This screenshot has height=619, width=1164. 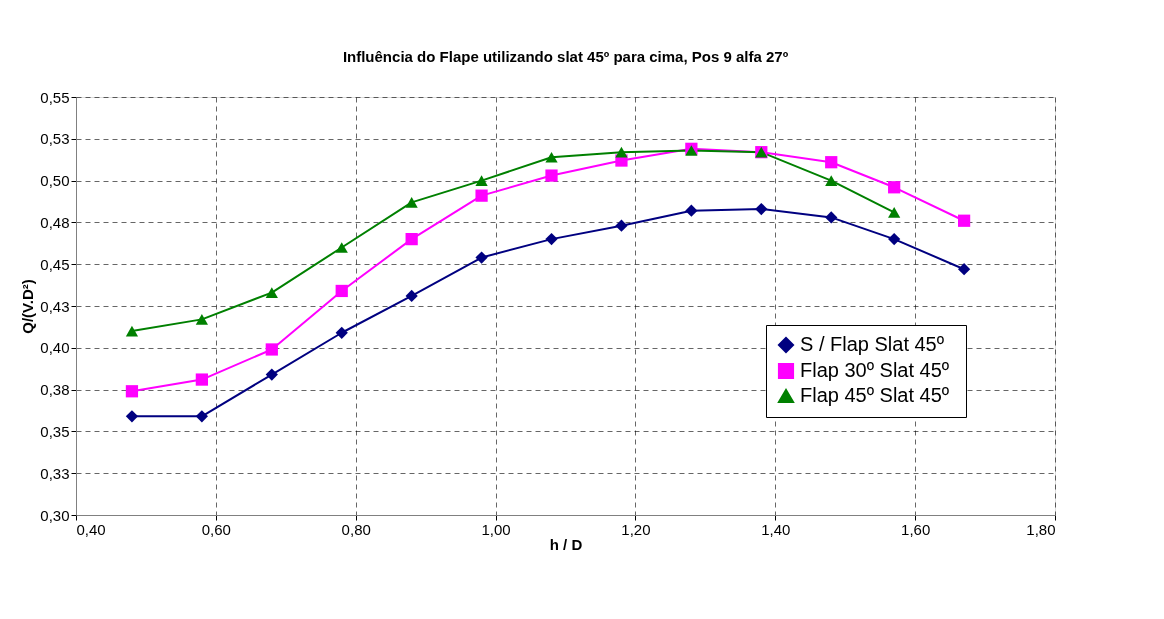 I want to click on x-tick-label: 0,40, so click(x=91, y=529).